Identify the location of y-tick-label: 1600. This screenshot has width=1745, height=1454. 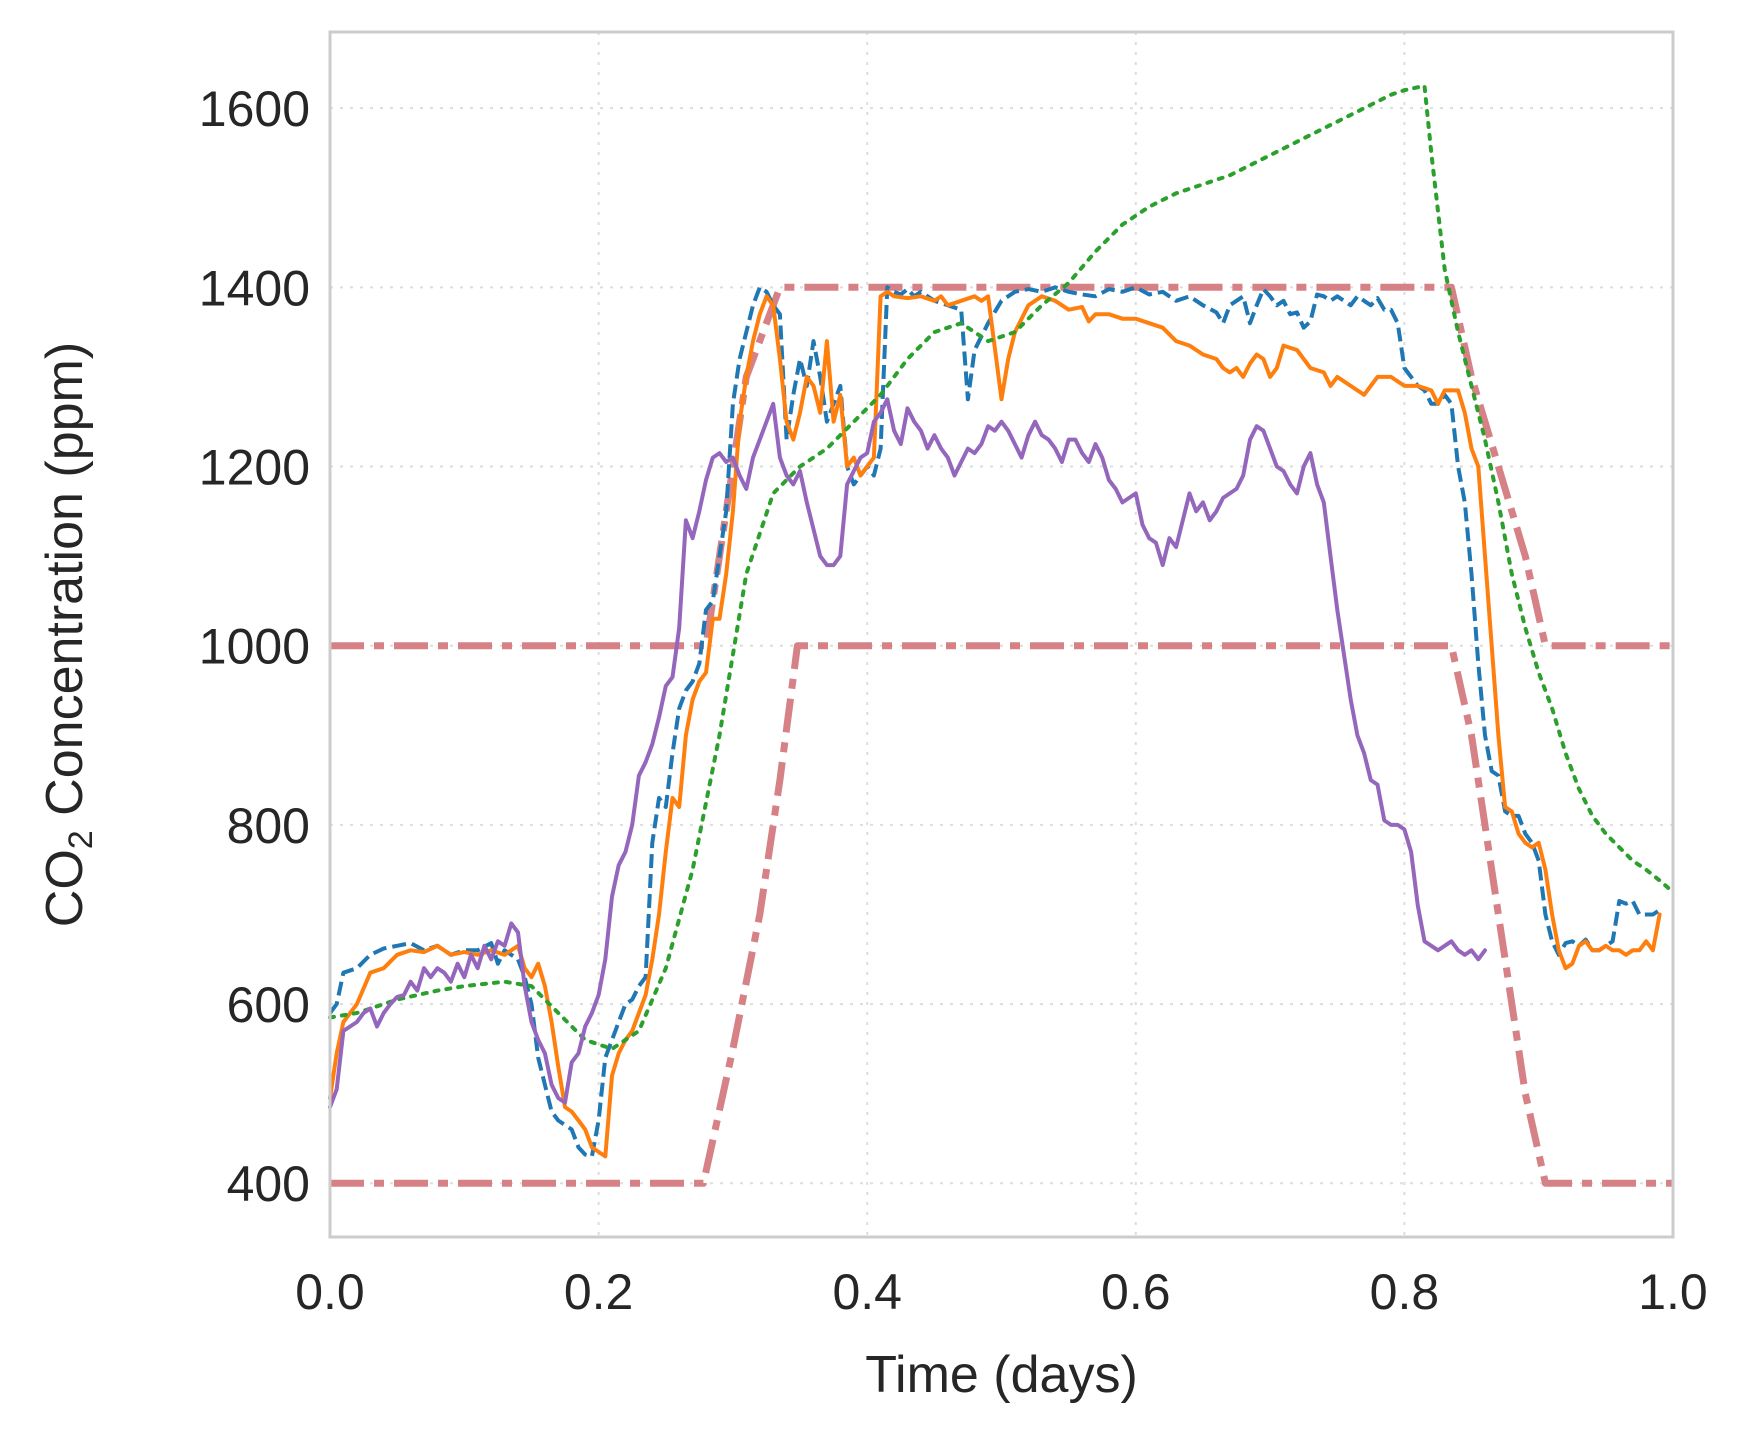
(254, 109).